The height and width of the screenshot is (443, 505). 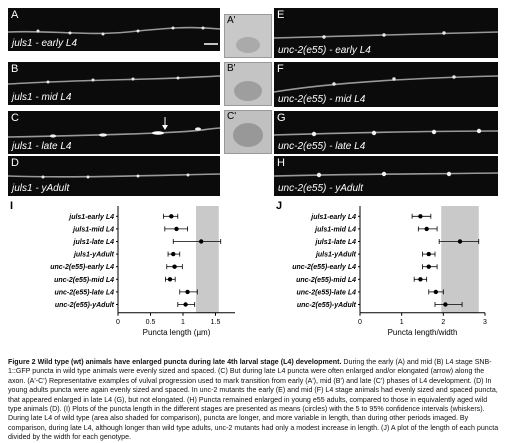 I want to click on panel-b-caption: juls1 - mid L4, so click(x=42, y=97).